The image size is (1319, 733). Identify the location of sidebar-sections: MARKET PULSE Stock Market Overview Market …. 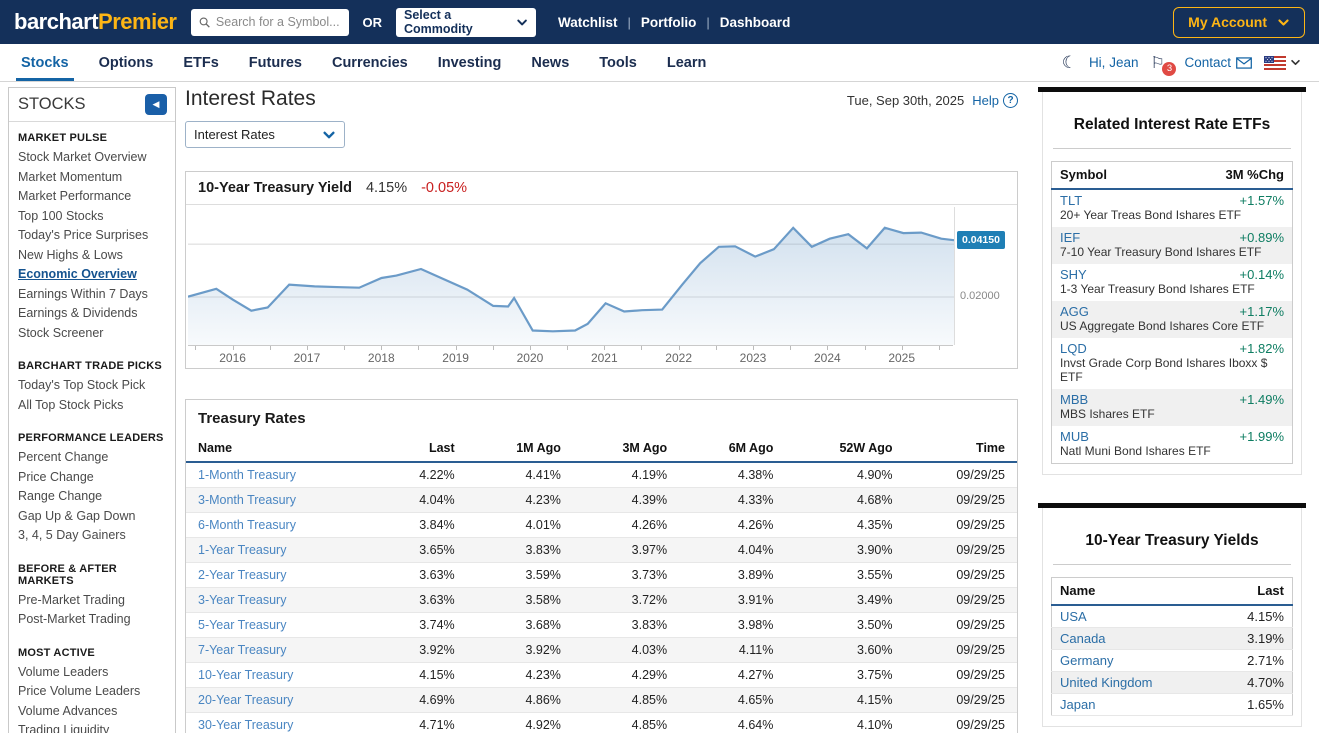
(92, 427).